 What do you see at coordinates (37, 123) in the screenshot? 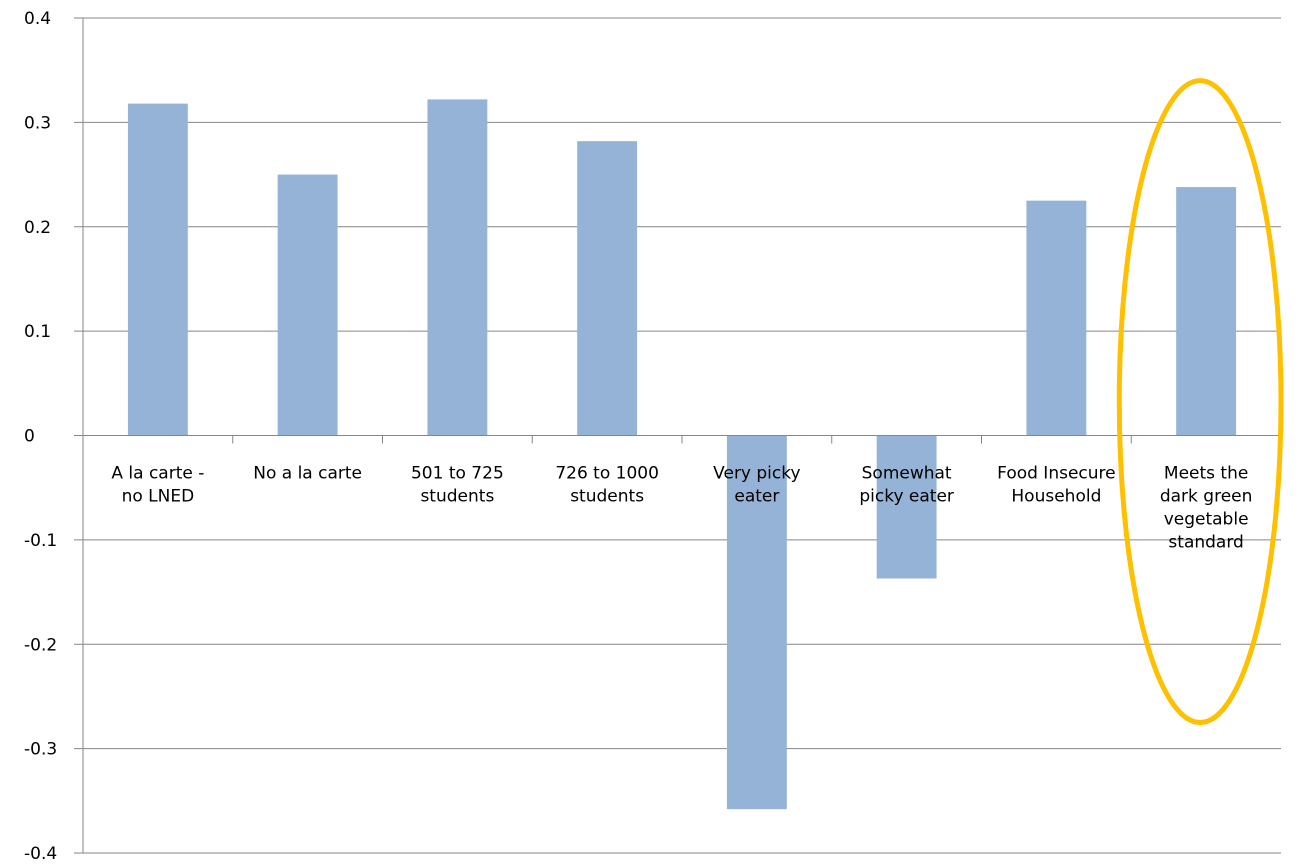
I see `y-tick-label: 0.3` at bounding box center [37, 123].